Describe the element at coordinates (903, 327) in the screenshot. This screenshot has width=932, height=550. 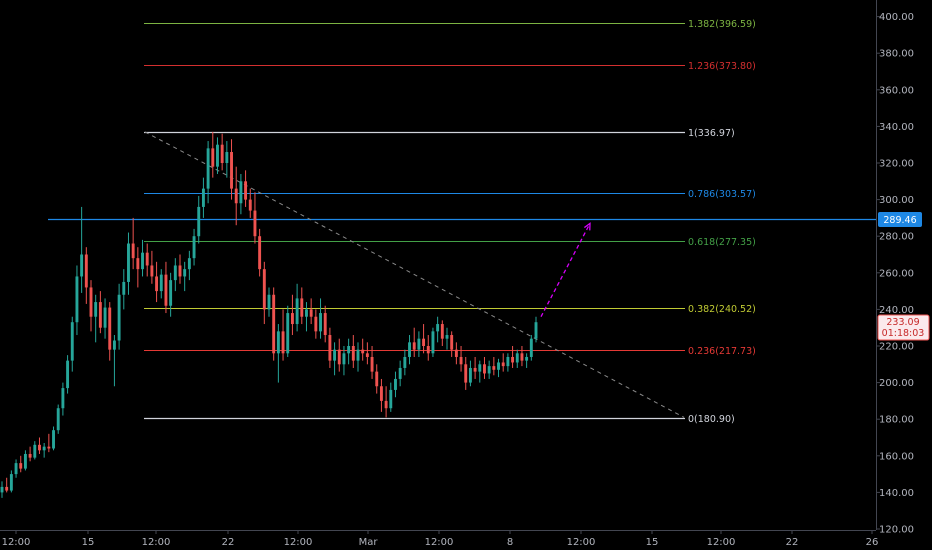
I see `current-price-badge` at that location.